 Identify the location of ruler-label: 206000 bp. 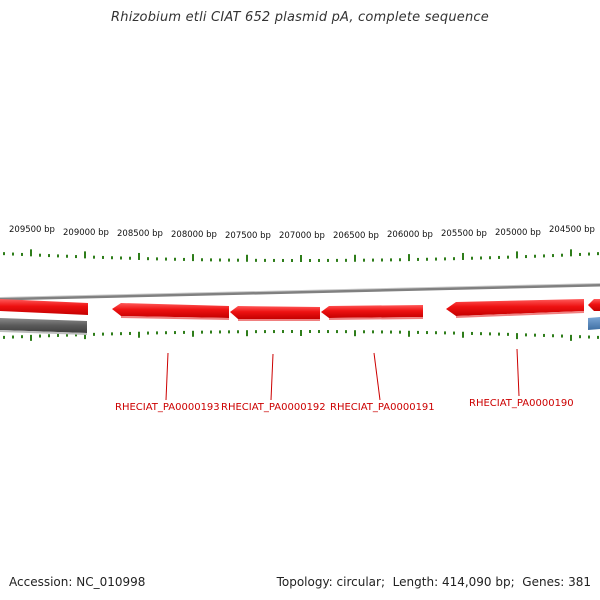
(410, 235).